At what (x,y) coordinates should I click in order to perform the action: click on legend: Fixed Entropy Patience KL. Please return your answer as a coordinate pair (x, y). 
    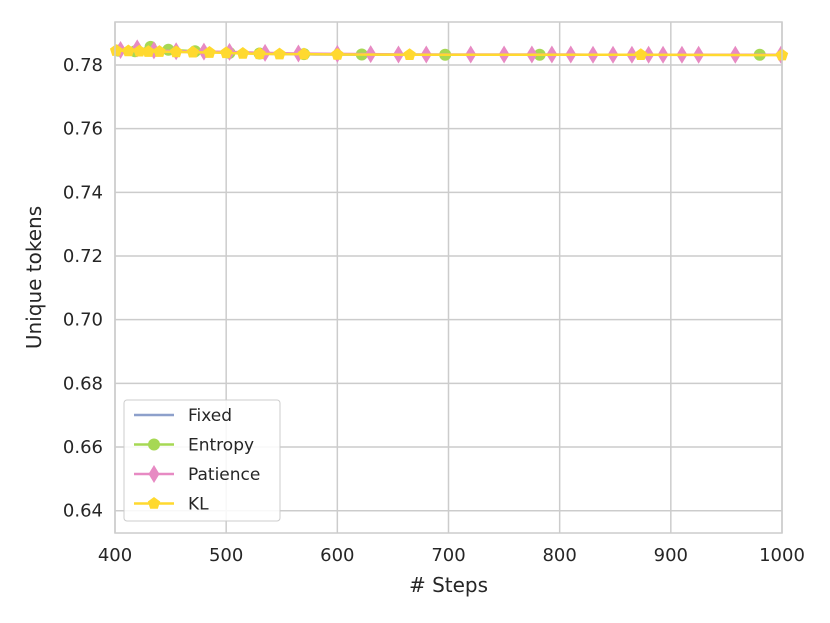
    Looking at the image, I should click on (202, 460).